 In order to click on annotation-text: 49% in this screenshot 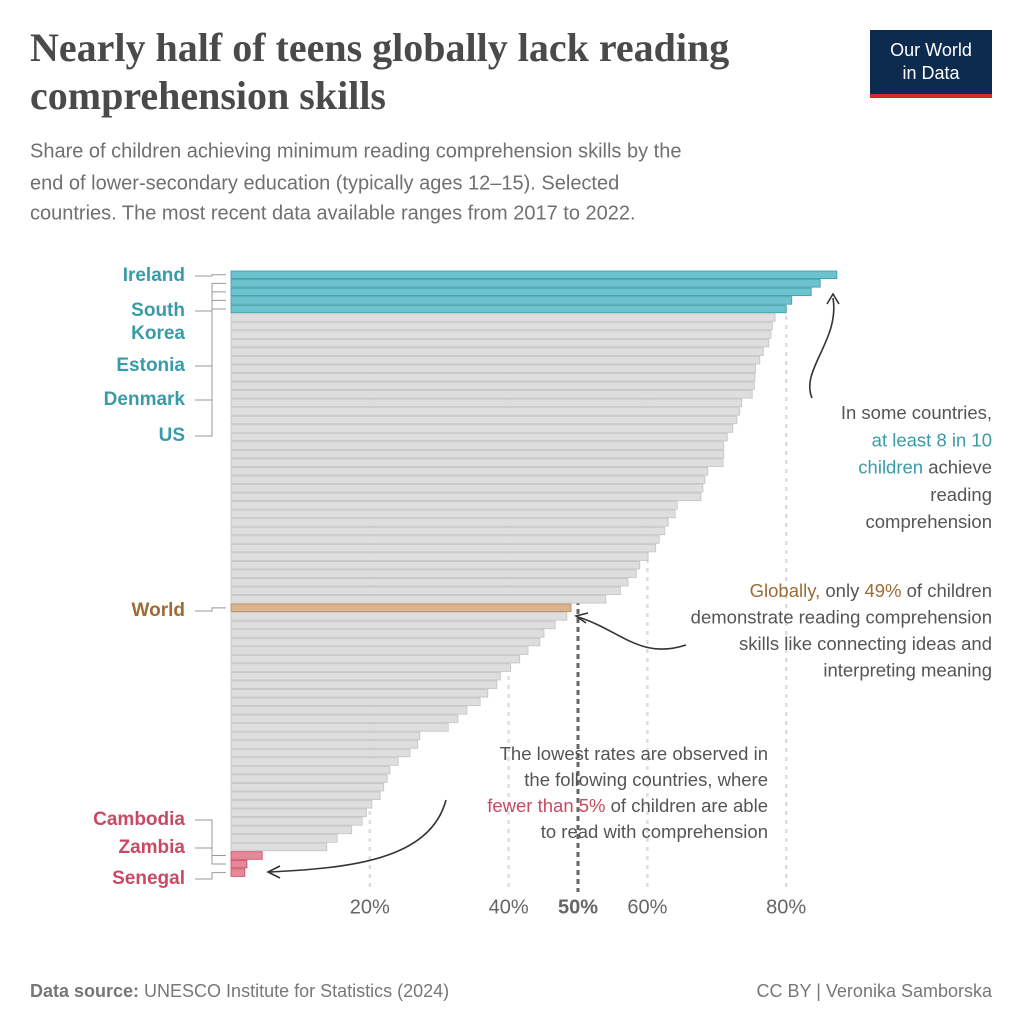, I will do `click(882, 590)`.